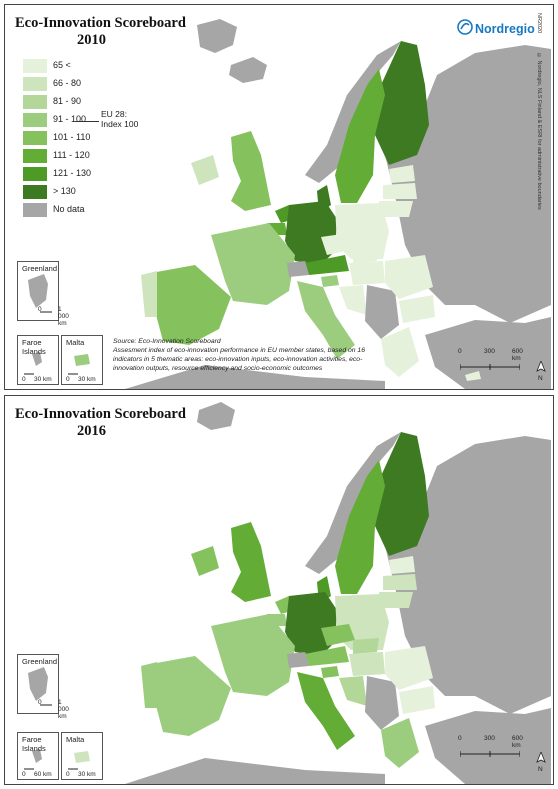 This screenshot has height=789, width=558. Describe the element at coordinates (167, 341) in the screenshot. I see `source-line: Source: Eco-Innovation Scoreboard` at that location.